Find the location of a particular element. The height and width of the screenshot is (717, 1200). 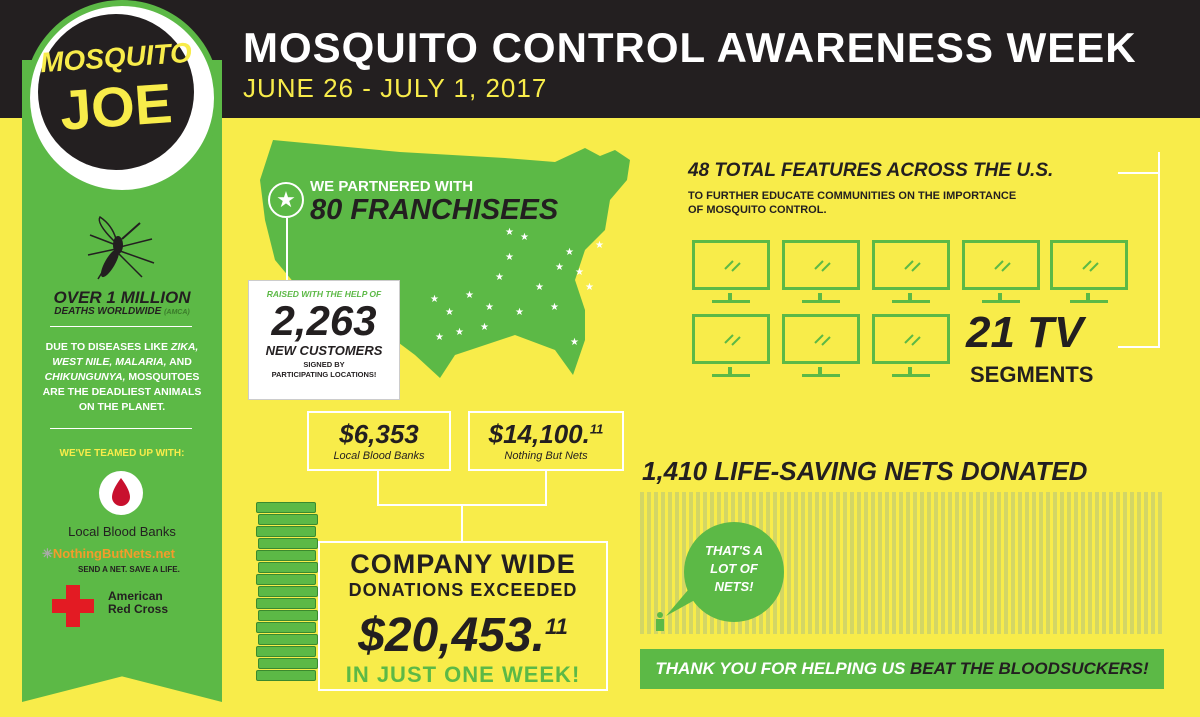

franchise-pre: WE PARTNERED WITH is located at coordinates (392, 186).